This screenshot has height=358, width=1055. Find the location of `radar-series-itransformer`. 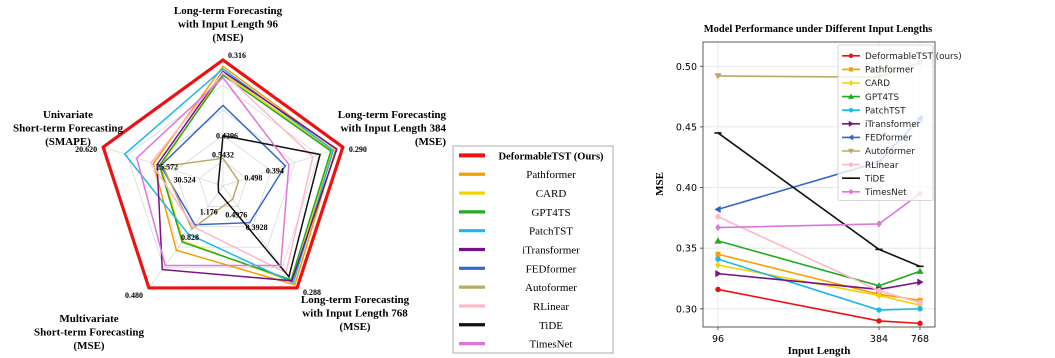

radar-series-itransformer is located at coordinates (247, 176).